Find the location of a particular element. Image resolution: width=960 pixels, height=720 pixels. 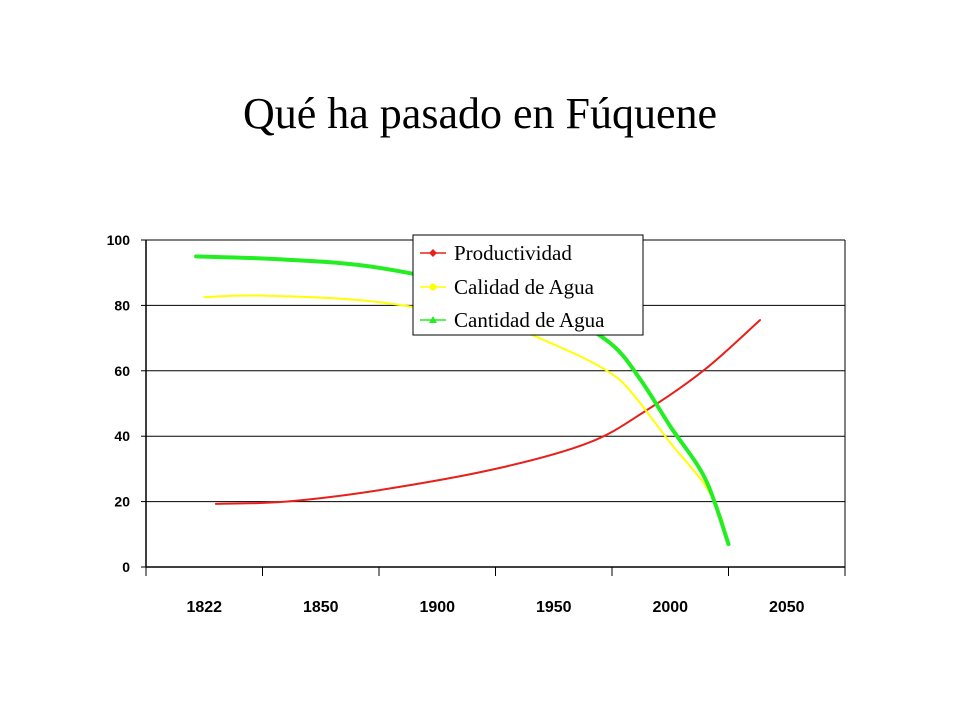

legend-label-calidad-de-agua: Calidad de Agua is located at coordinates (524, 287).